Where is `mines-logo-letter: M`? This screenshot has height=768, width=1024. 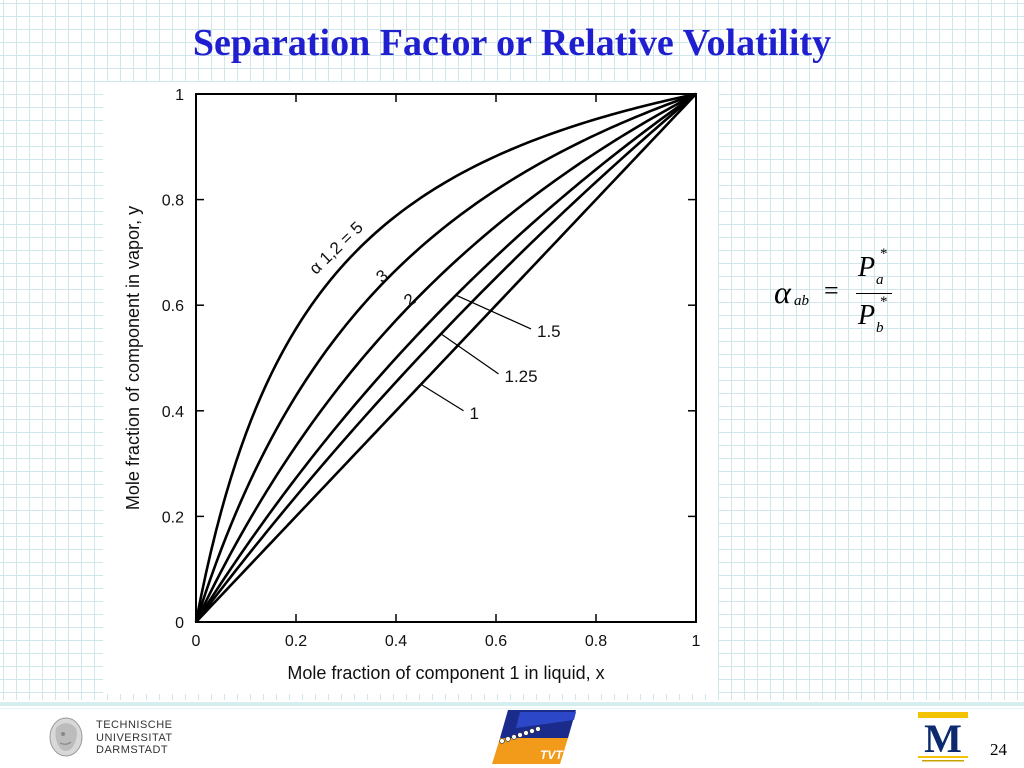 mines-logo-letter: M is located at coordinates (943, 738).